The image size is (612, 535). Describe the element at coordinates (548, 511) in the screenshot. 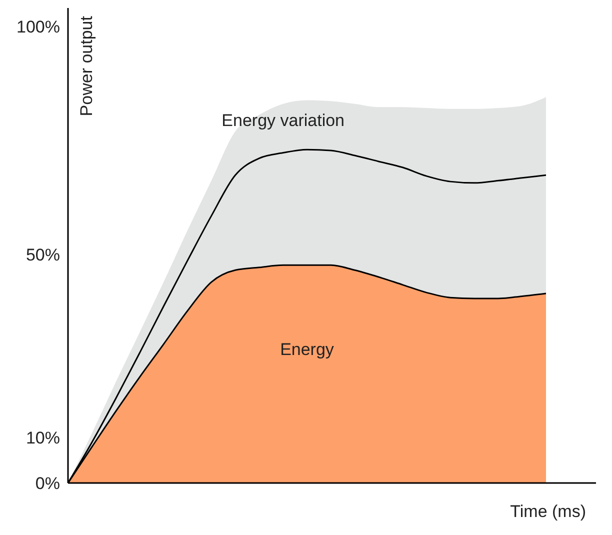

I see `x-axis-title: Time (ms)` at that location.